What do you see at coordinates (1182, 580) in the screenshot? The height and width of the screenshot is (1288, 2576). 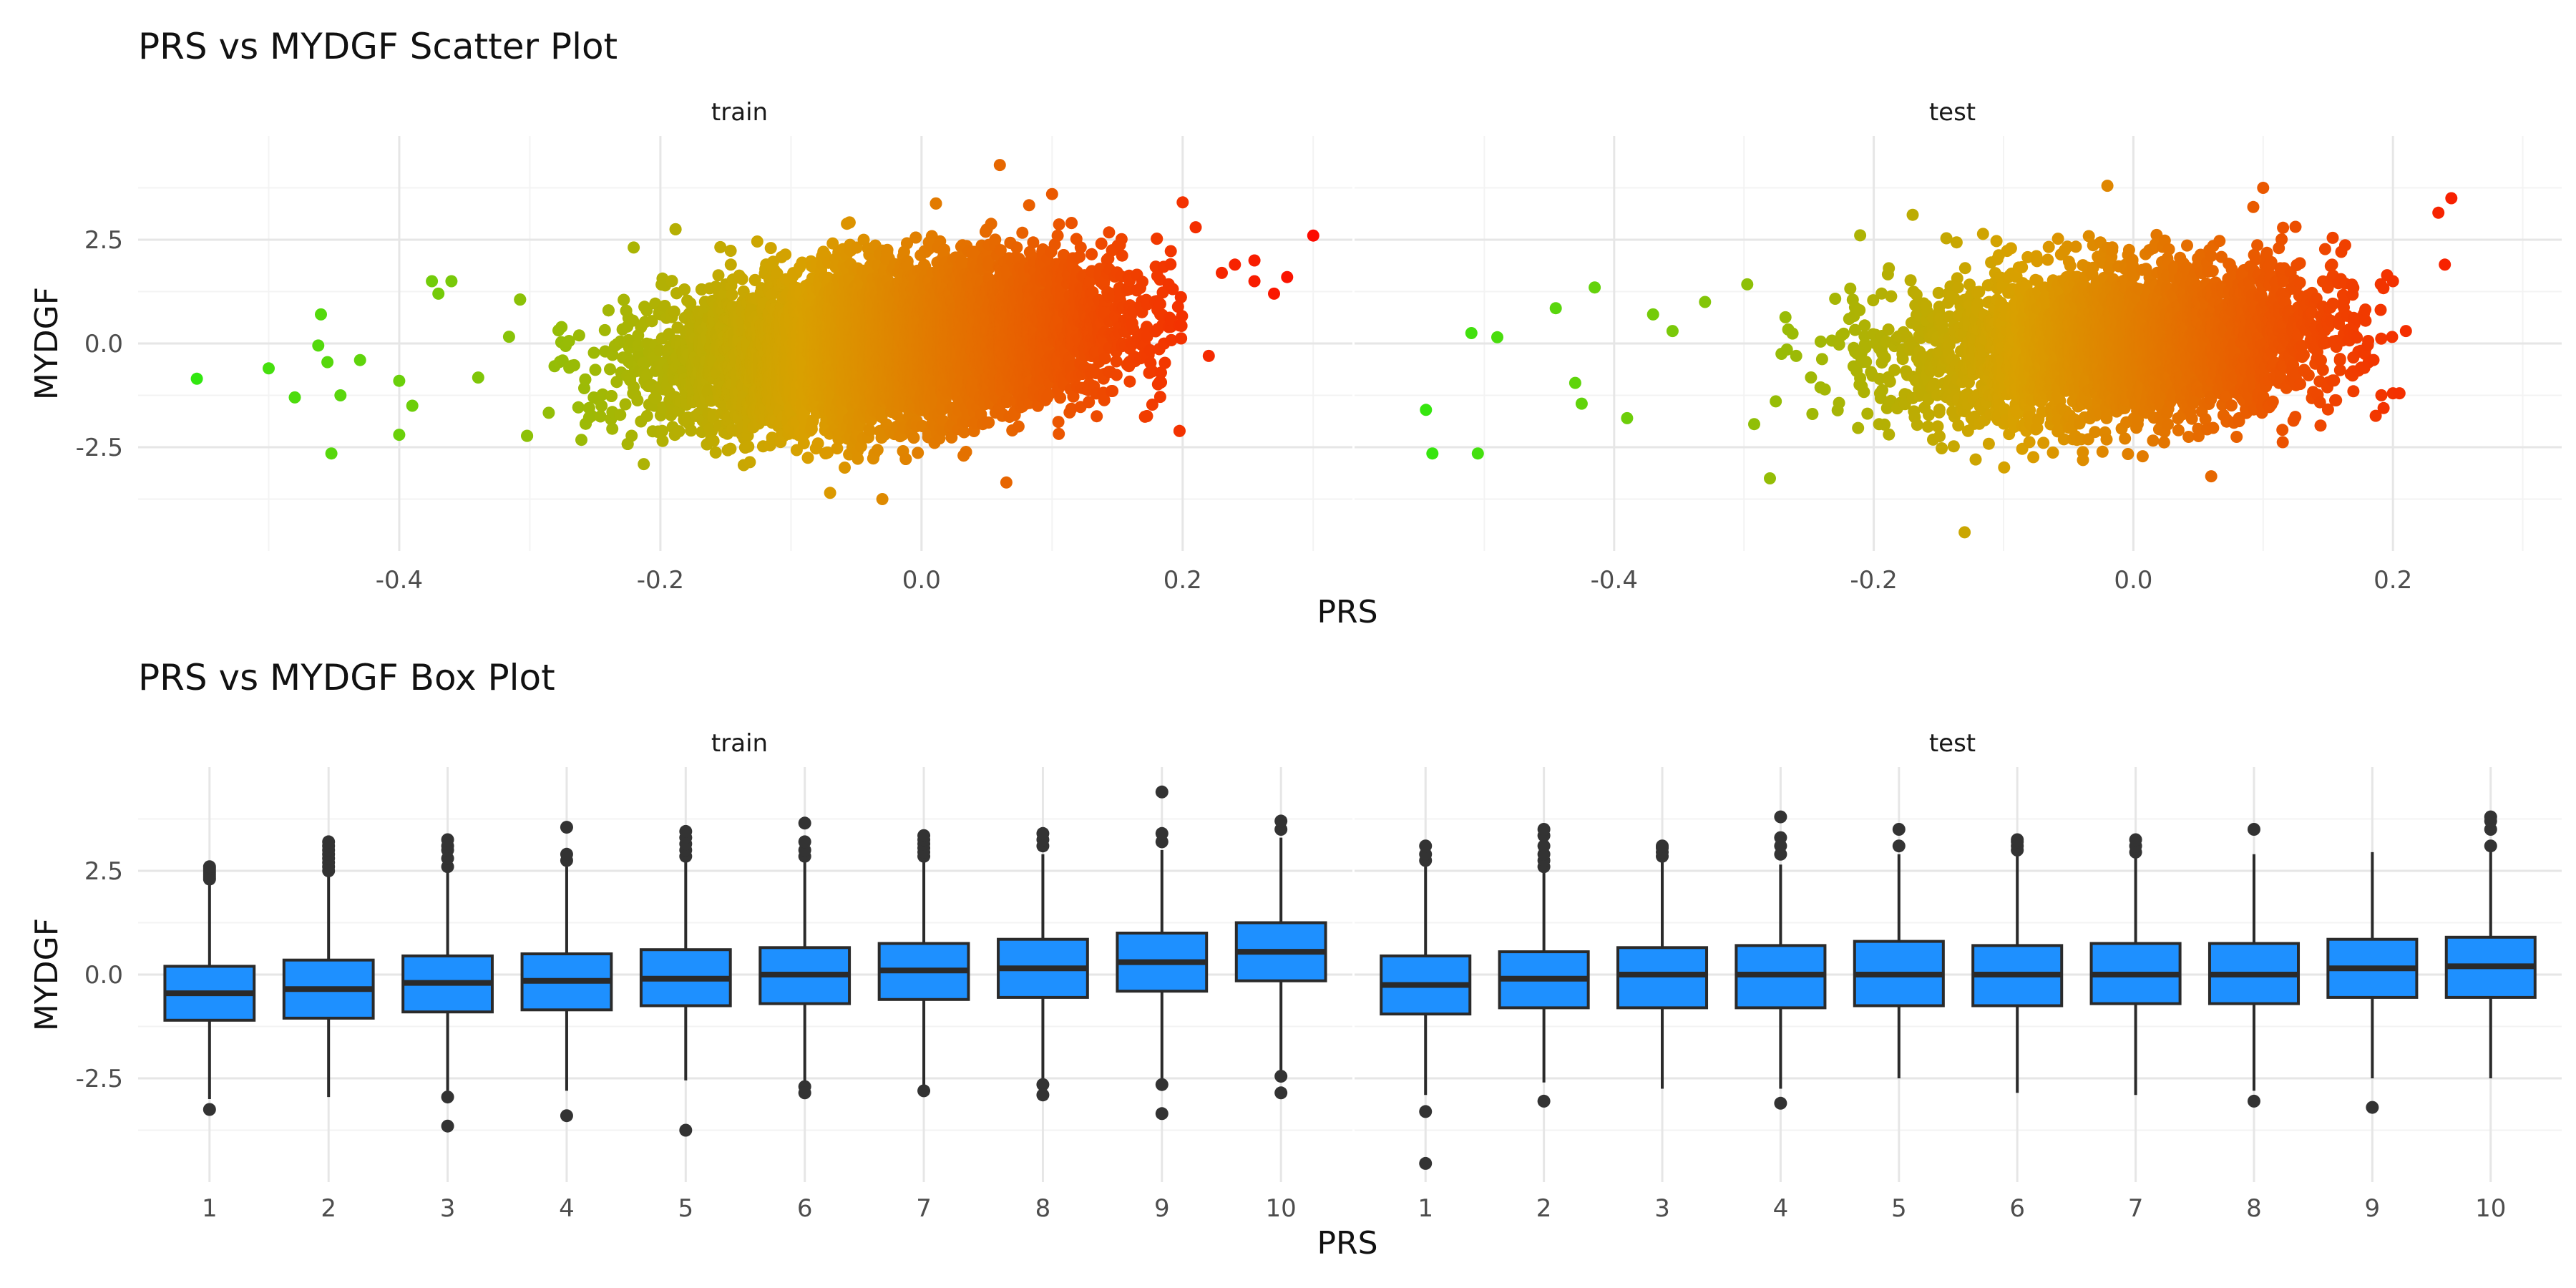 I see `x-tick-label: 0.2` at bounding box center [1182, 580].